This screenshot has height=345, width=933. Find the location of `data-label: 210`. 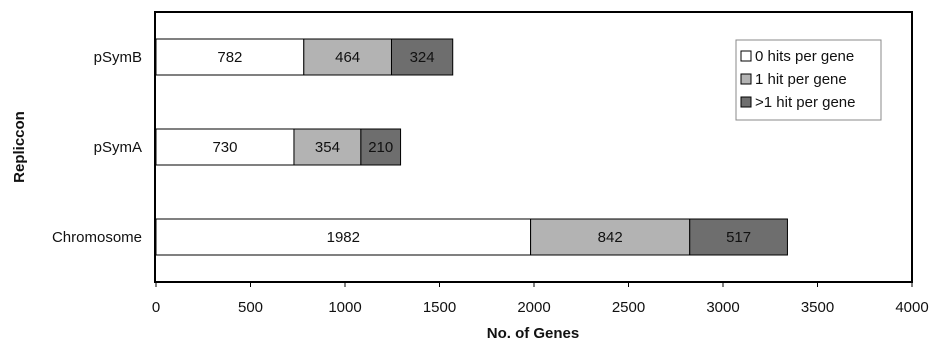

data-label: 210 is located at coordinates (380, 147).